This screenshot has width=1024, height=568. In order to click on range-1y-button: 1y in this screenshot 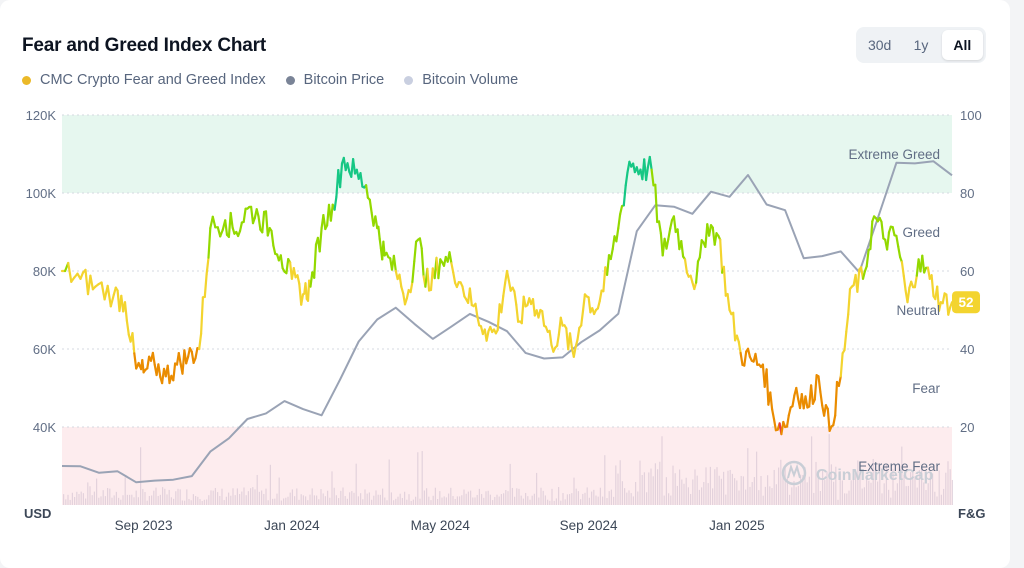, I will do `click(921, 45)`.